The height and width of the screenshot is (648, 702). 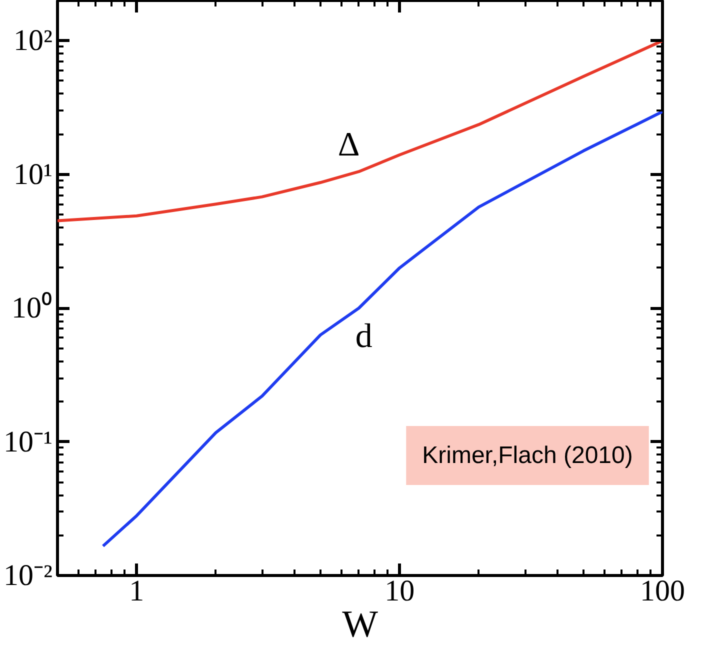 I want to click on y-tick-label: 10⁻¹, so click(x=28, y=441).